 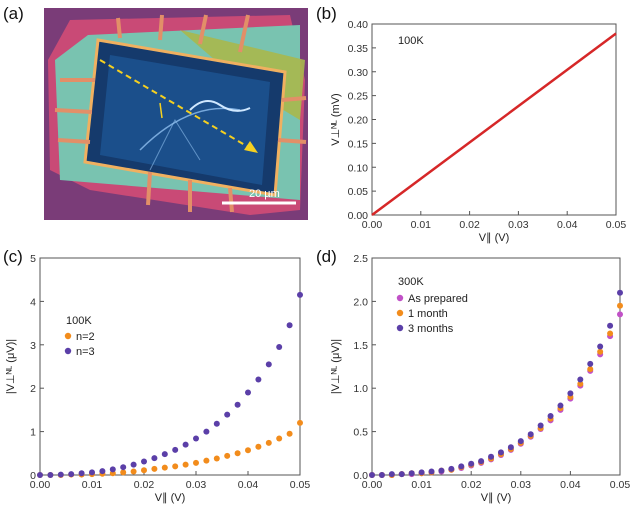 What do you see at coordinates (358, 168) in the screenshot?
I see `y-tick-label-b: 0.10` at bounding box center [358, 168].